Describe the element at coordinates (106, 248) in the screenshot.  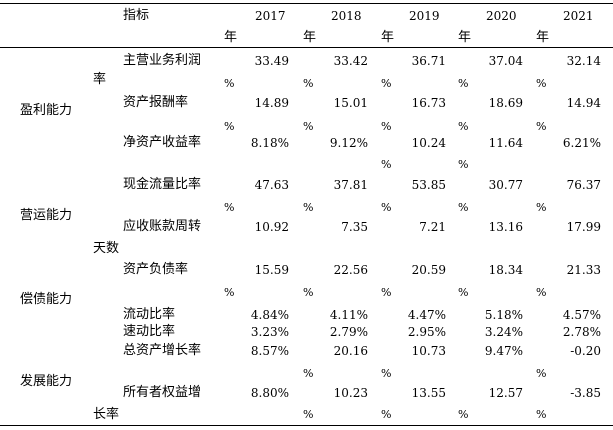
I see `row-name-continued: 天数` at that location.